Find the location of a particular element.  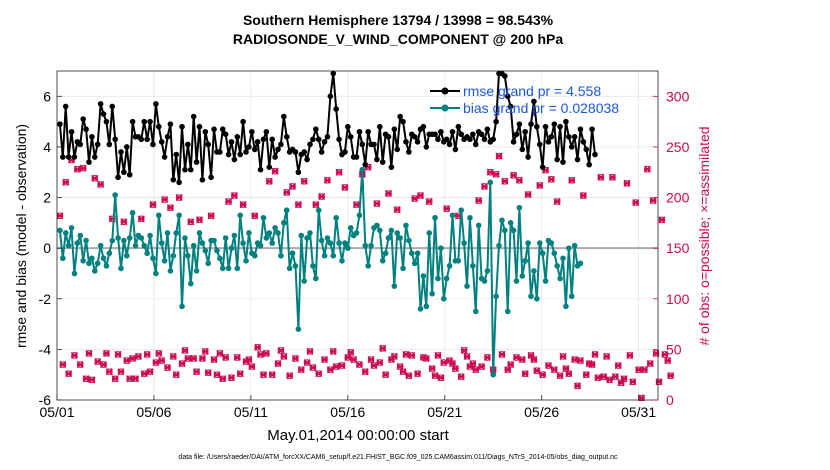

legend-rmse-label: rmse grand pr = 4.558 is located at coordinates (532, 91).